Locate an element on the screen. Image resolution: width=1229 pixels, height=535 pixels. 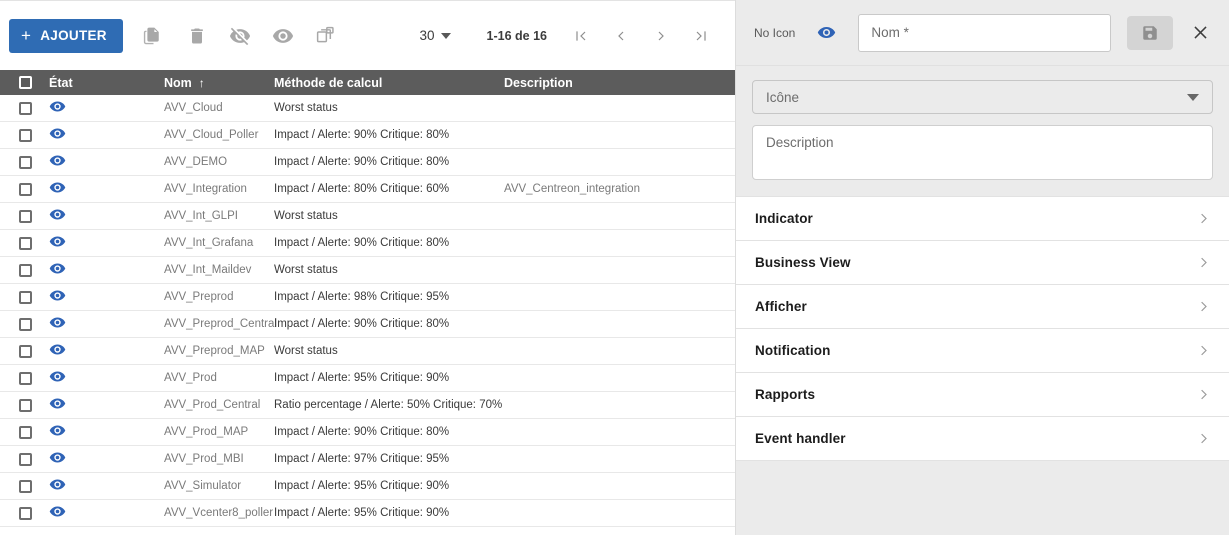
column-header-state: État is located at coordinates (61, 82).